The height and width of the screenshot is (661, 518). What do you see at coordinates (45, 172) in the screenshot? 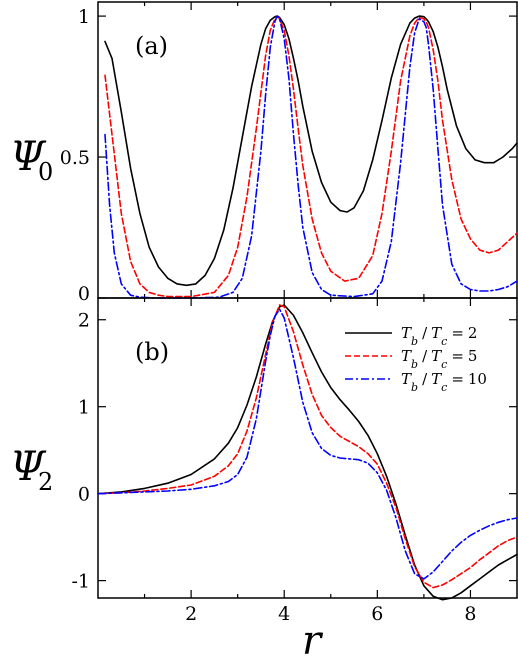
I see `panel-a-ylabel-subscript: 0` at bounding box center [45, 172].